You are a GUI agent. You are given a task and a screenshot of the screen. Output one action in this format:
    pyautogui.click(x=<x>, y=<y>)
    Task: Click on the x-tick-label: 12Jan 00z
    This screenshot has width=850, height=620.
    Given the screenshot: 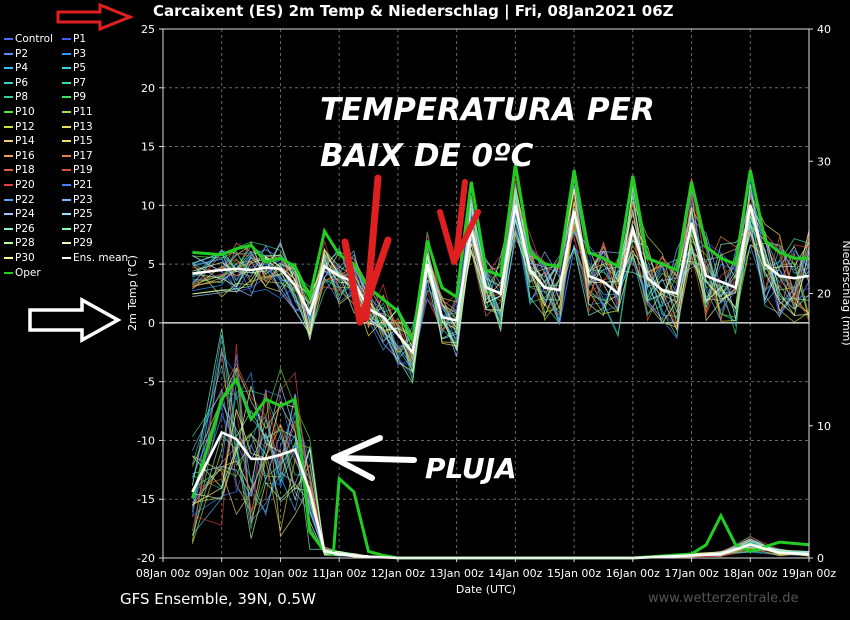 What is the action you would take?
    pyautogui.click(x=398, y=573)
    